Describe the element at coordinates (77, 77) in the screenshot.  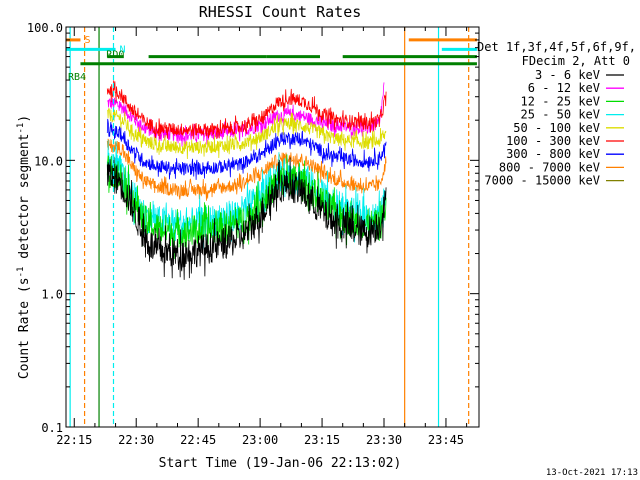
I see `annotation-label-rb4: RB4` at that location.